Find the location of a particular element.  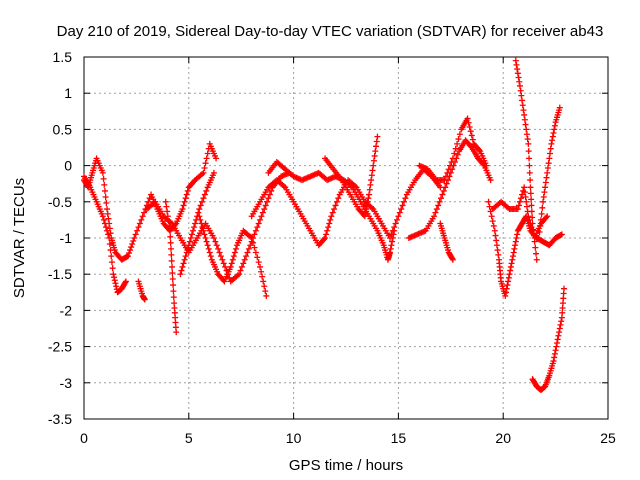

y-tick-label: -3.5 is located at coordinates (60, 419).